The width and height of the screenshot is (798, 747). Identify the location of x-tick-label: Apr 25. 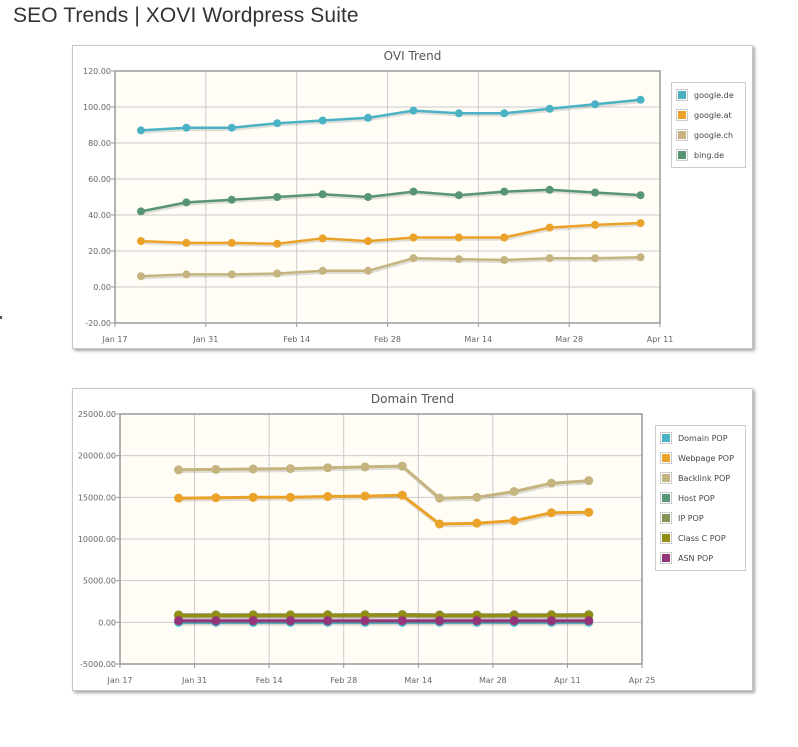
(642, 680).